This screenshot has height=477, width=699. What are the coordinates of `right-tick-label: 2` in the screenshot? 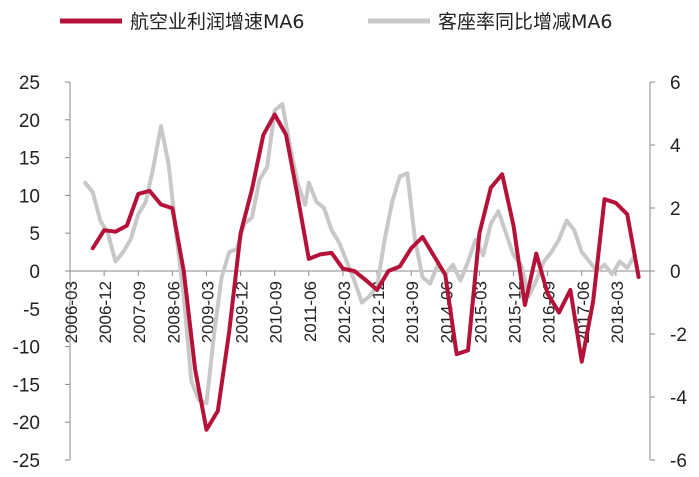 It's located at (675, 209).